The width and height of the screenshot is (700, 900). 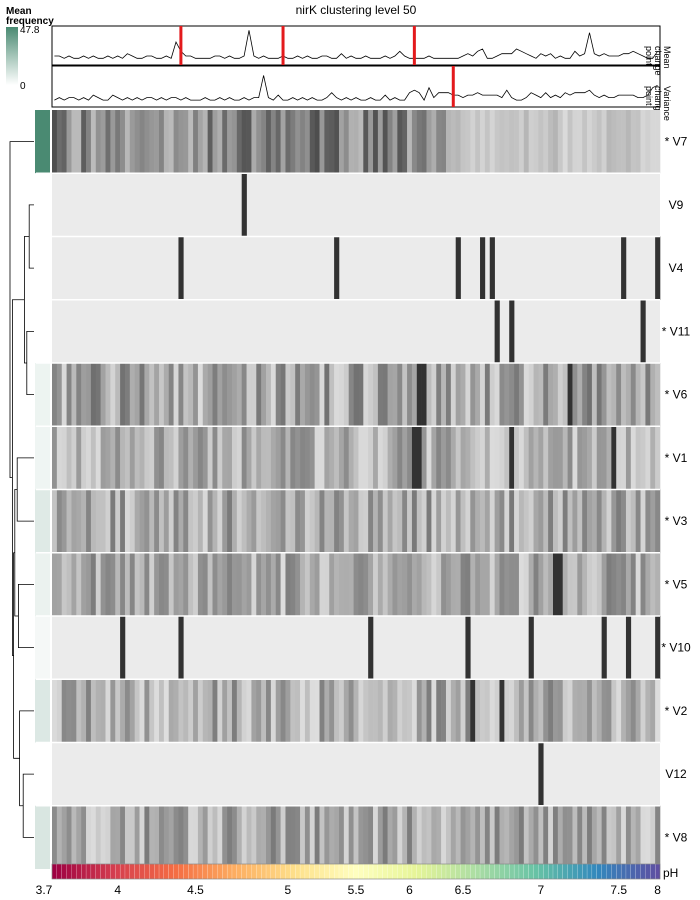 What do you see at coordinates (288, 890) in the screenshot?
I see `ph-tick-label: 5` at bounding box center [288, 890].